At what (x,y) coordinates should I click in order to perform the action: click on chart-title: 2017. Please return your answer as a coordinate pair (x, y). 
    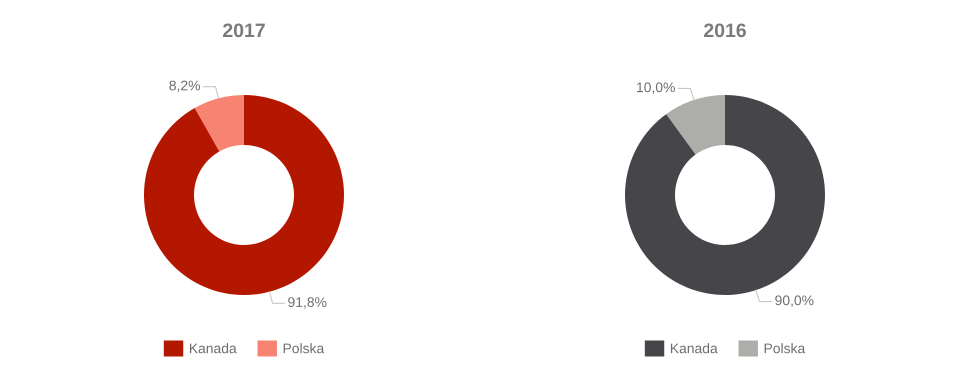
    Looking at the image, I should click on (244, 30).